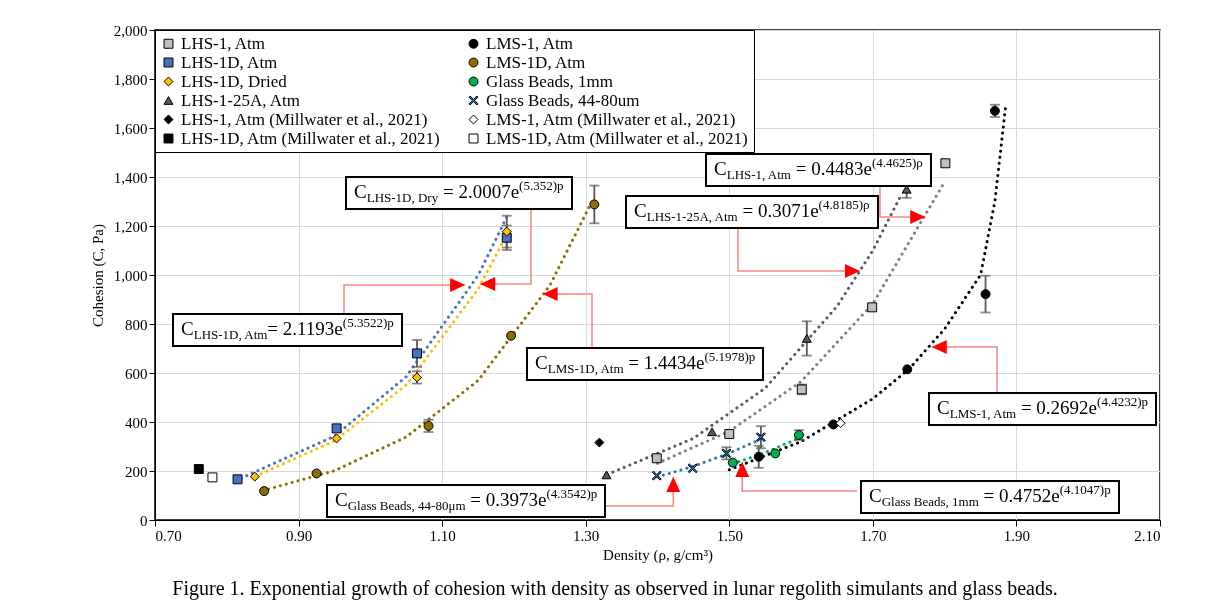  Describe the element at coordinates (1147, 535) in the screenshot. I see `x-tick-label: 2.10` at that location.